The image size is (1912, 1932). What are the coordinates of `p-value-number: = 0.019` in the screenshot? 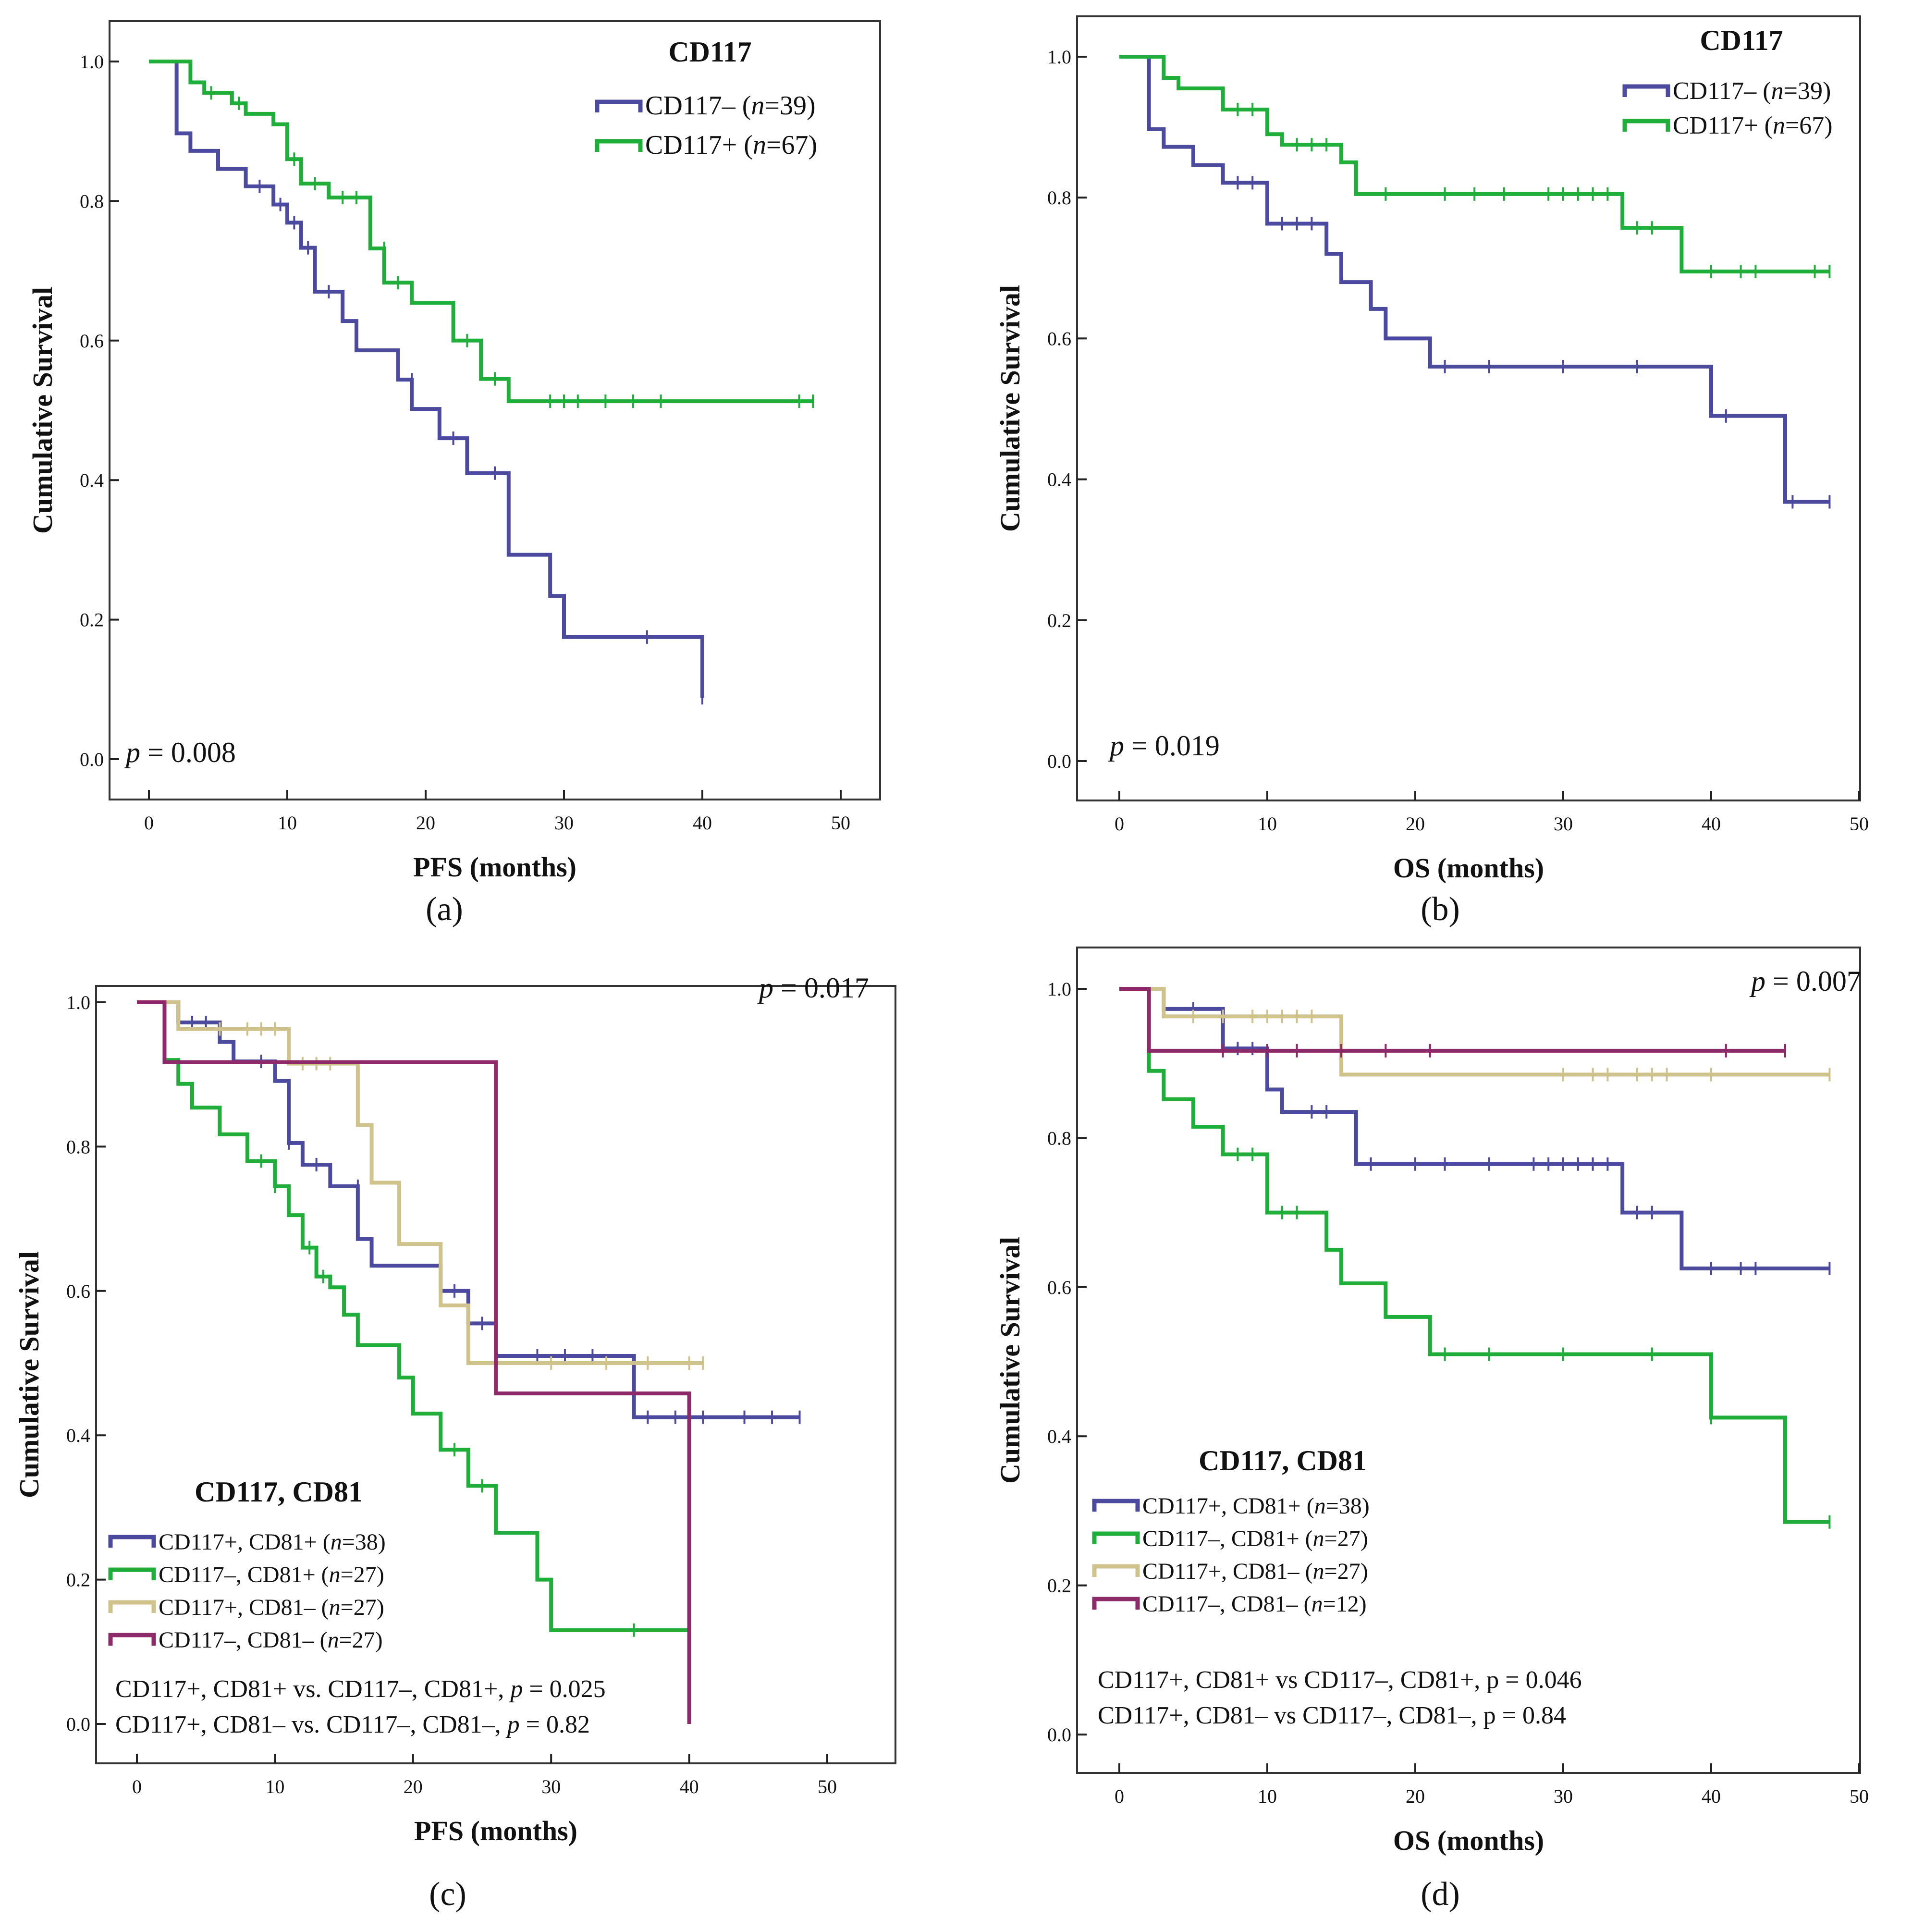 It's located at (1172, 746).